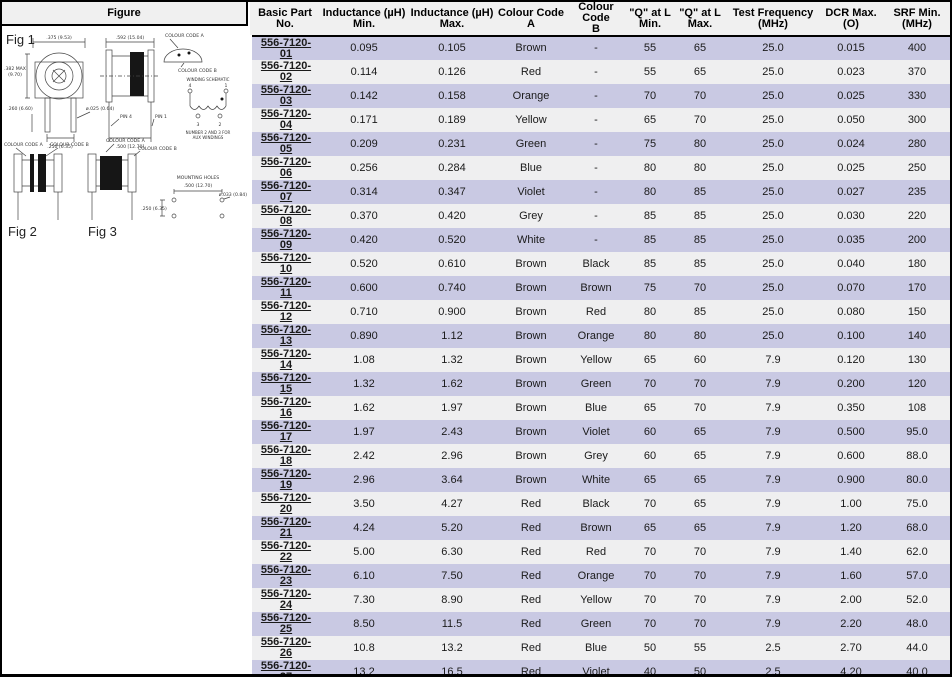 The width and height of the screenshot is (952, 677). What do you see at coordinates (364, 552) in the screenshot?
I see `cell-inductance-min: 5.00` at bounding box center [364, 552].